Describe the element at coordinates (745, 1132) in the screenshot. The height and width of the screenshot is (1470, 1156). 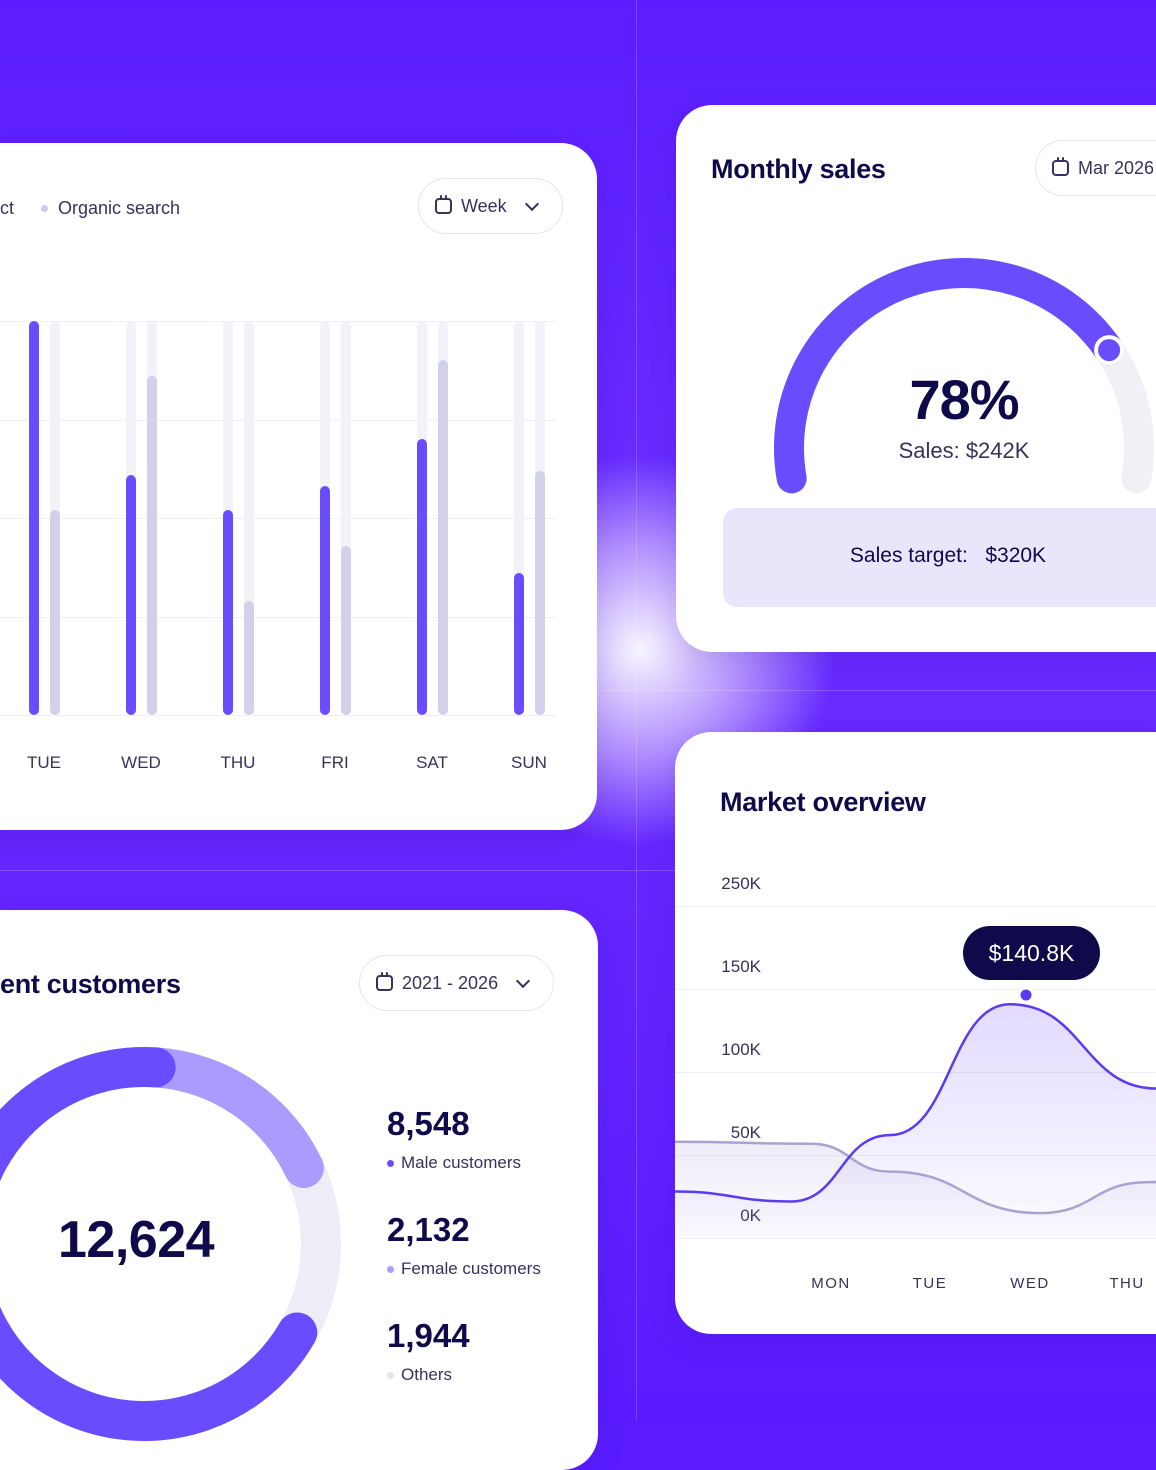
I see `y-axis-label: 50K` at that location.